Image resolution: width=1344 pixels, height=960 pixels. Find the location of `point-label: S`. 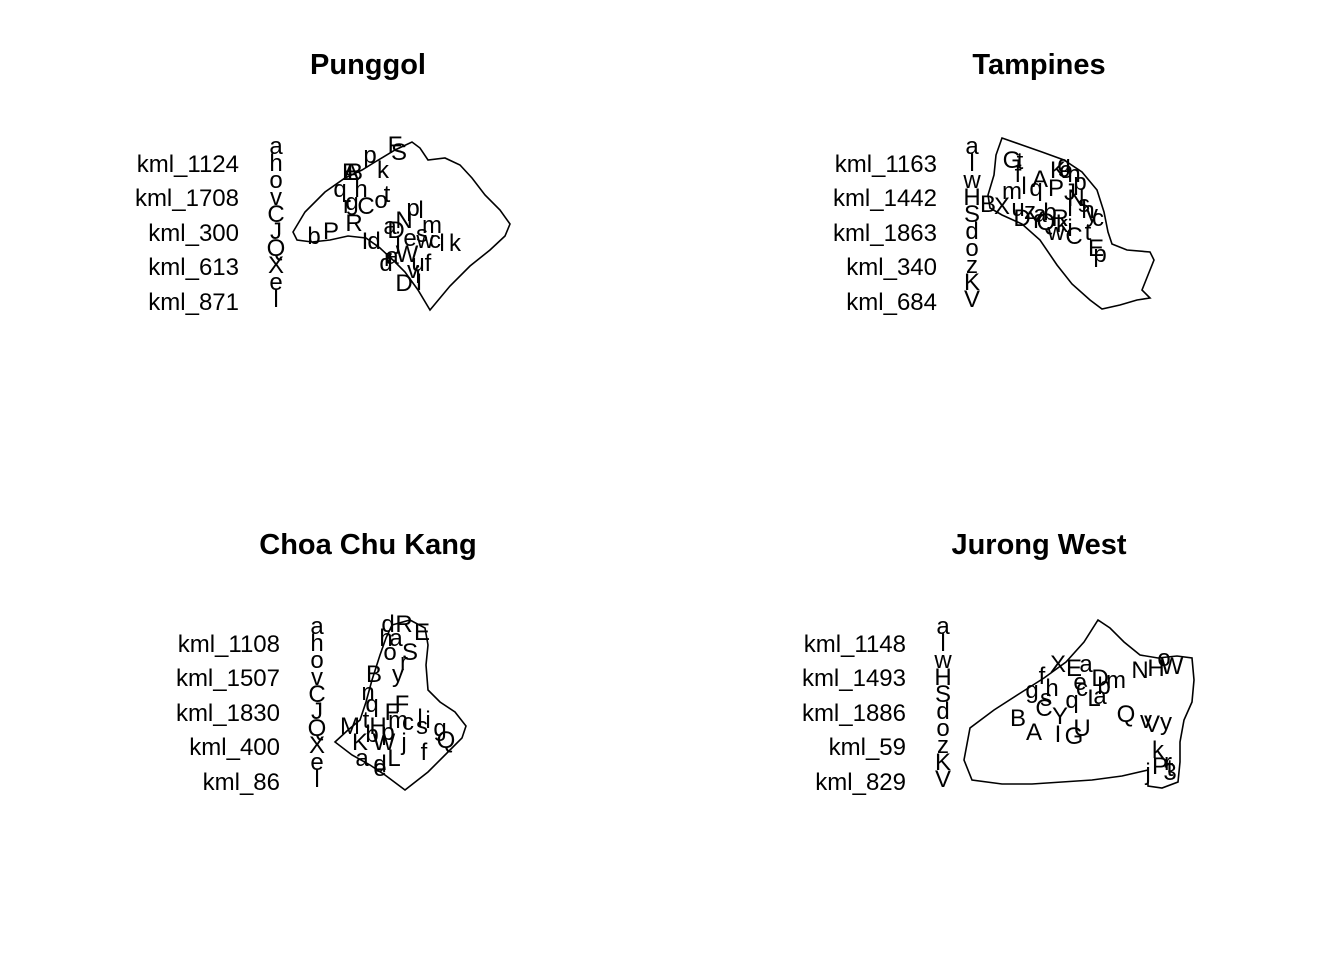

point-label: S is located at coordinates (410, 652).